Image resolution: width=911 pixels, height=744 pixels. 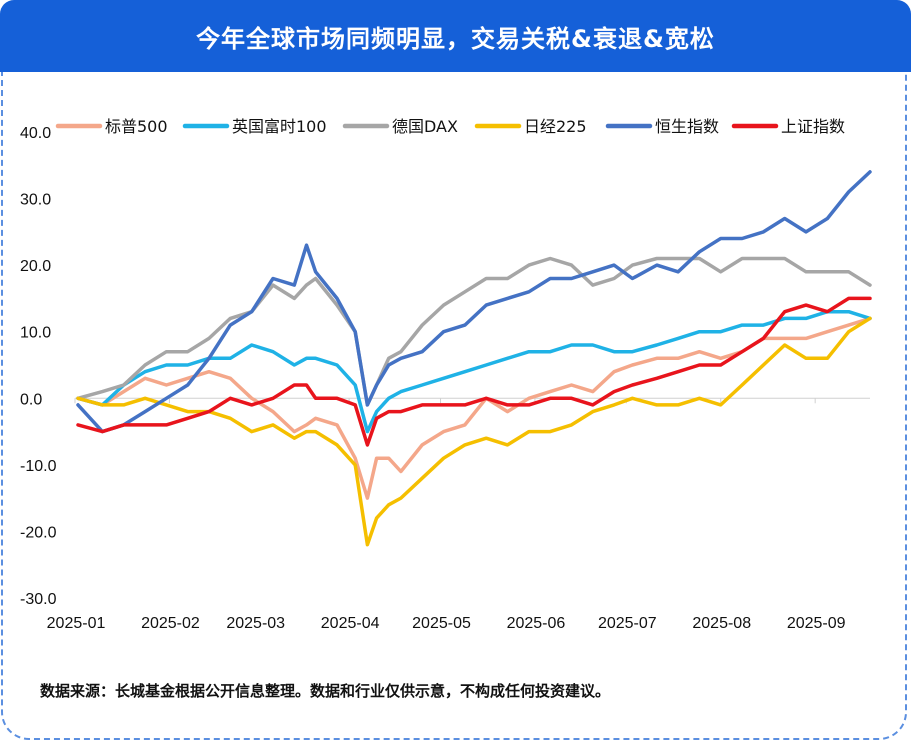 What do you see at coordinates (813, 126) in the screenshot?
I see `legend-label: 上证指数` at bounding box center [813, 126].